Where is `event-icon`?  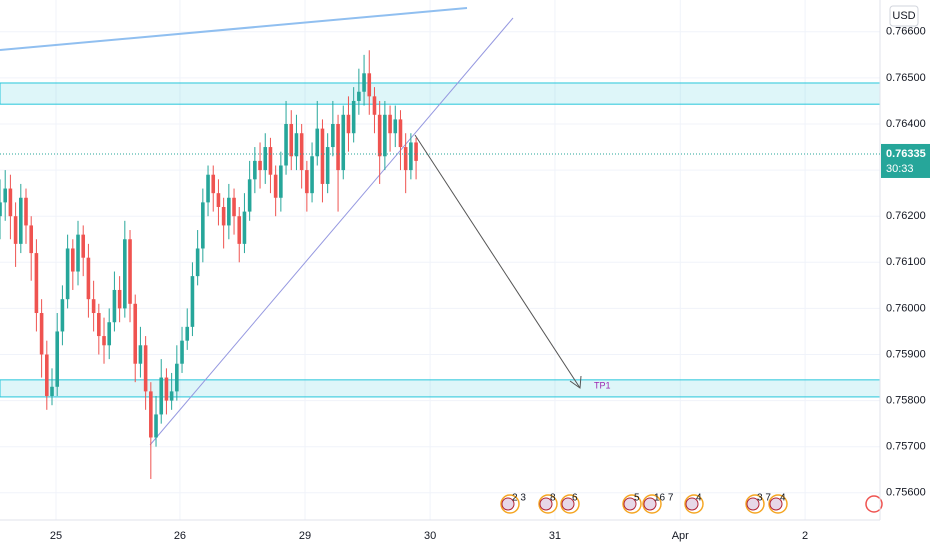 event-icon is located at coordinates (874, 504).